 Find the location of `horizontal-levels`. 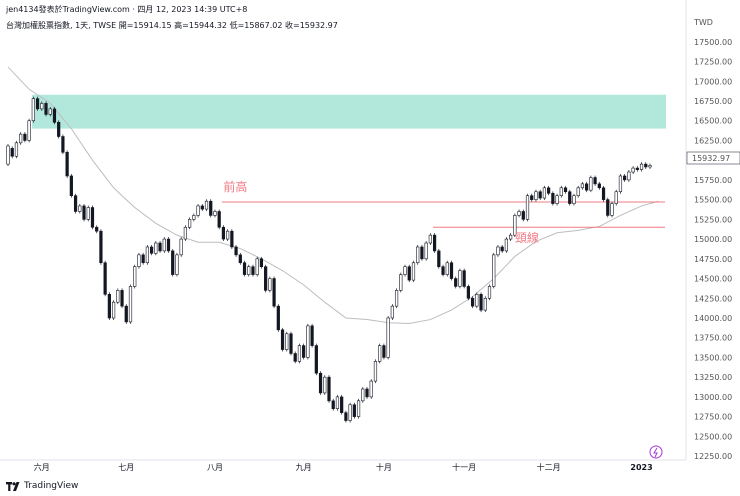

horizontal-levels is located at coordinates (443, 214).